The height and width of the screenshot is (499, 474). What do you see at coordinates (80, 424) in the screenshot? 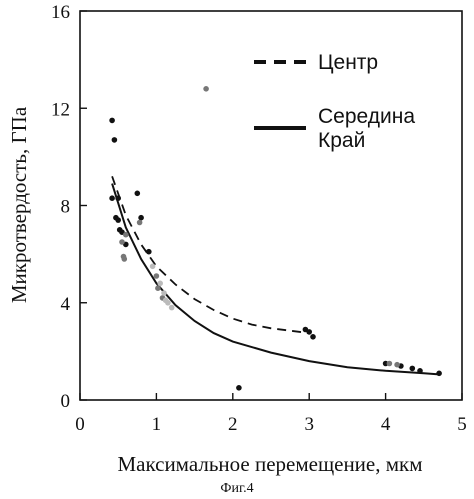
I see `x-tick-label: 0` at bounding box center [80, 424].